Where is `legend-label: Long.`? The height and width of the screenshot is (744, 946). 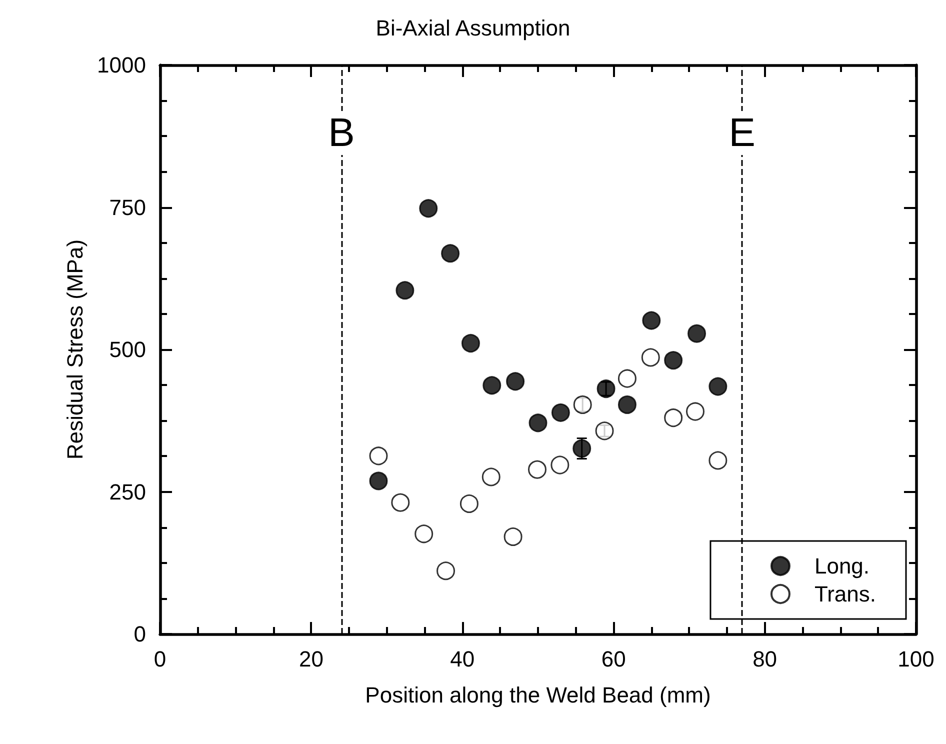 legend-label: Long. is located at coordinates (842, 566).